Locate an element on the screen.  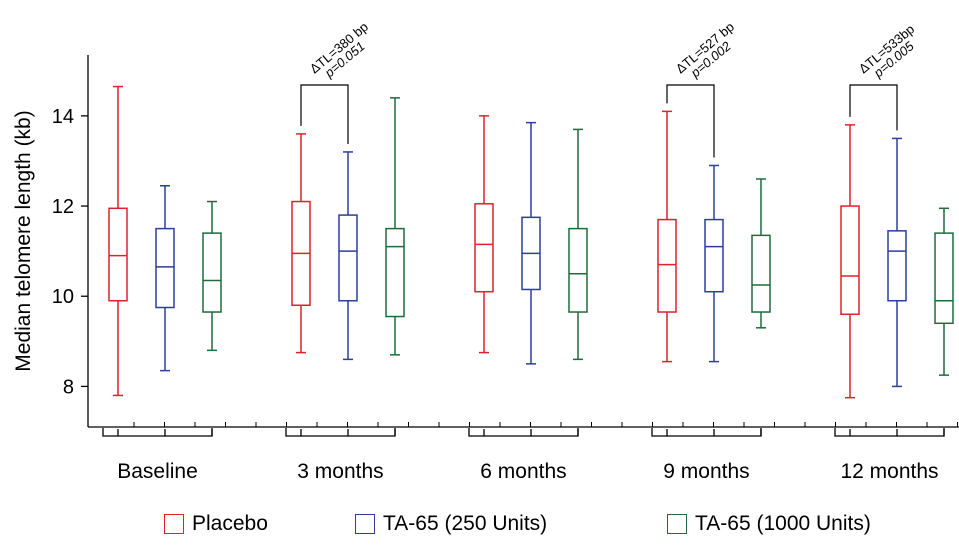
y-tick-label: 12 is located at coordinates (63, 207).